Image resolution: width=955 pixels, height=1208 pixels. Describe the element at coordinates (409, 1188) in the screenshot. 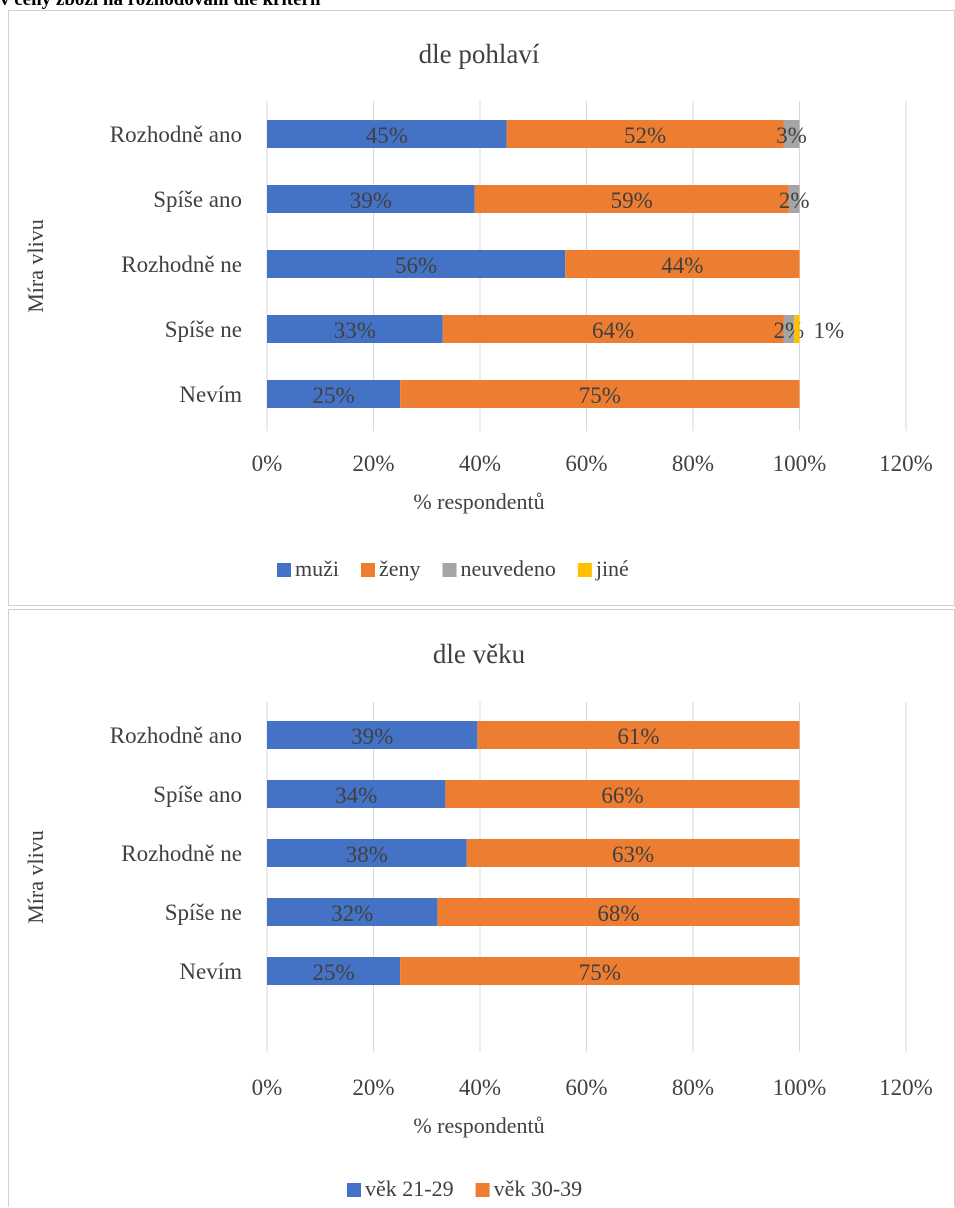

I see `age-legend-label: věk 21-29` at that location.